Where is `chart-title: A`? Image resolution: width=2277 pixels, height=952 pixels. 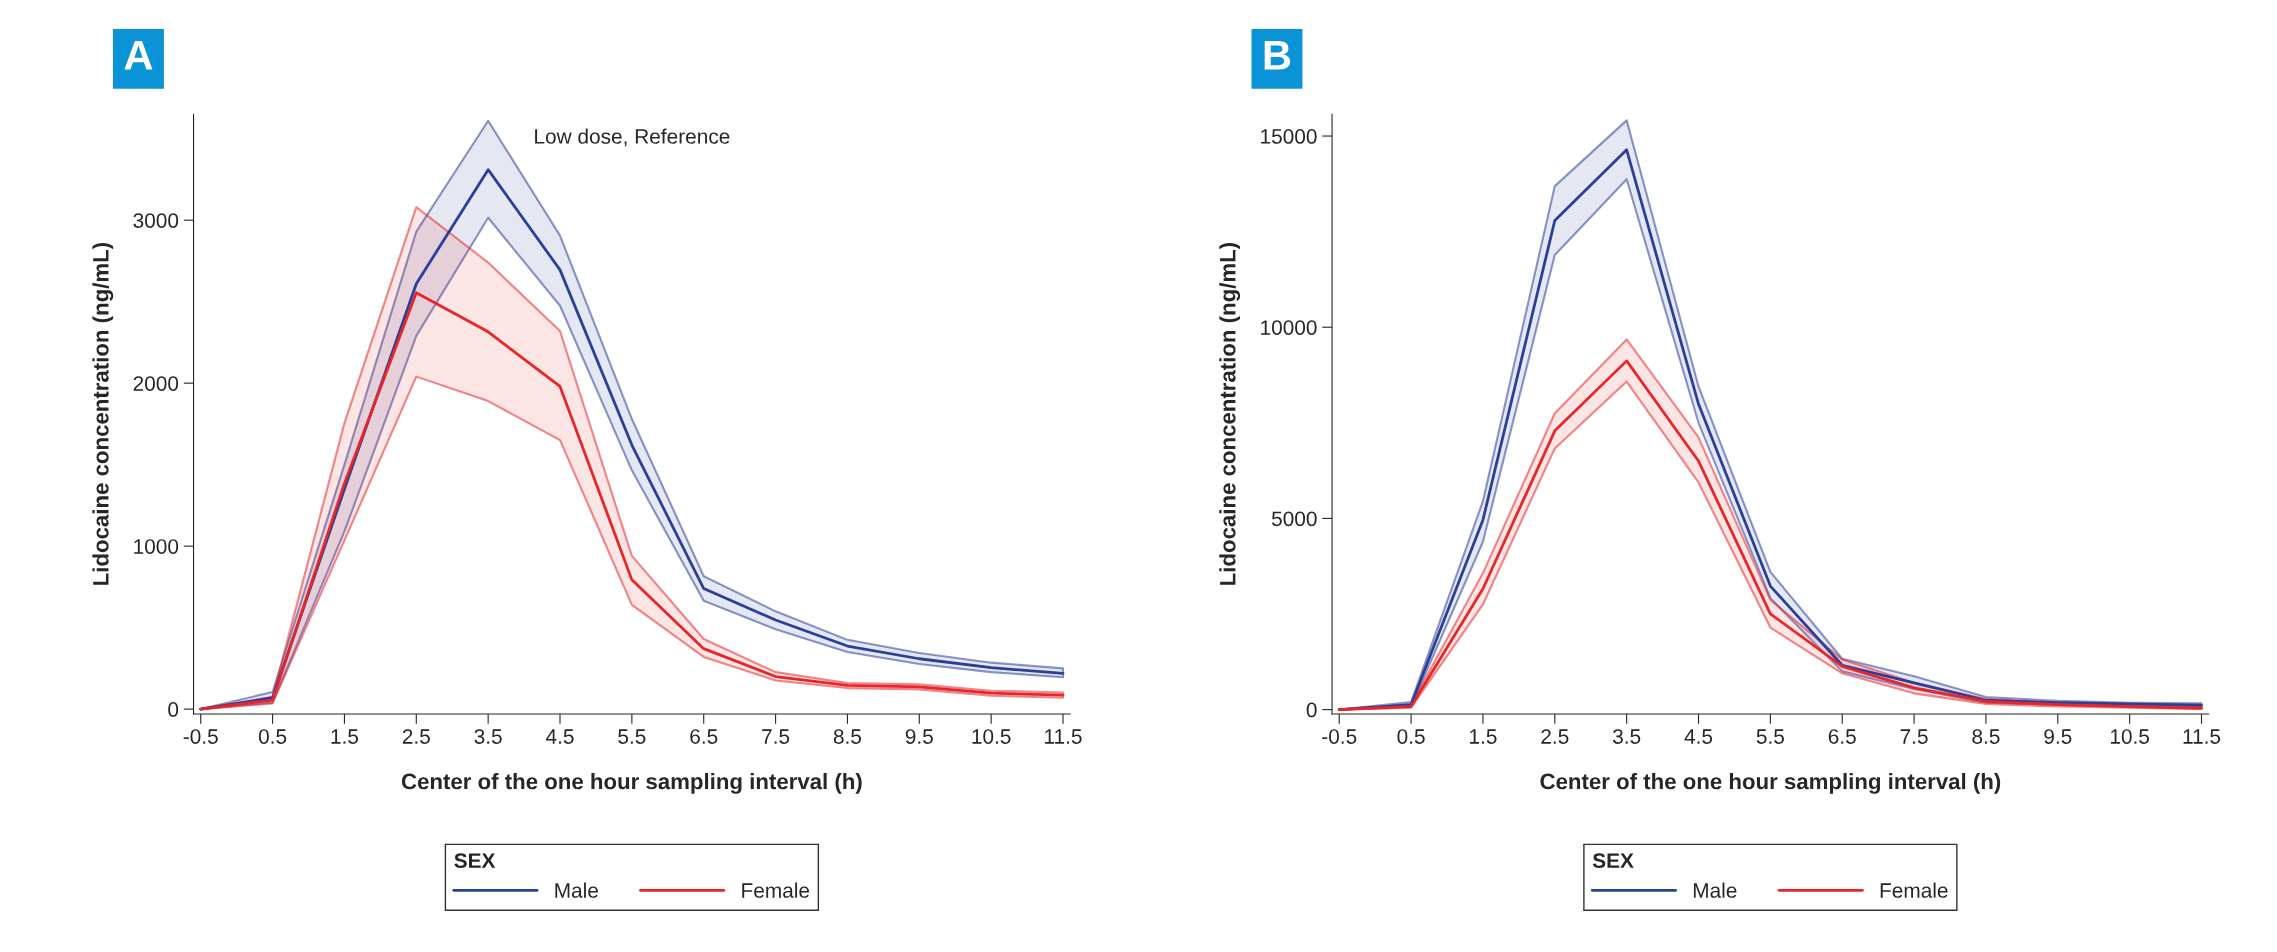 chart-title: A is located at coordinates (138, 55).